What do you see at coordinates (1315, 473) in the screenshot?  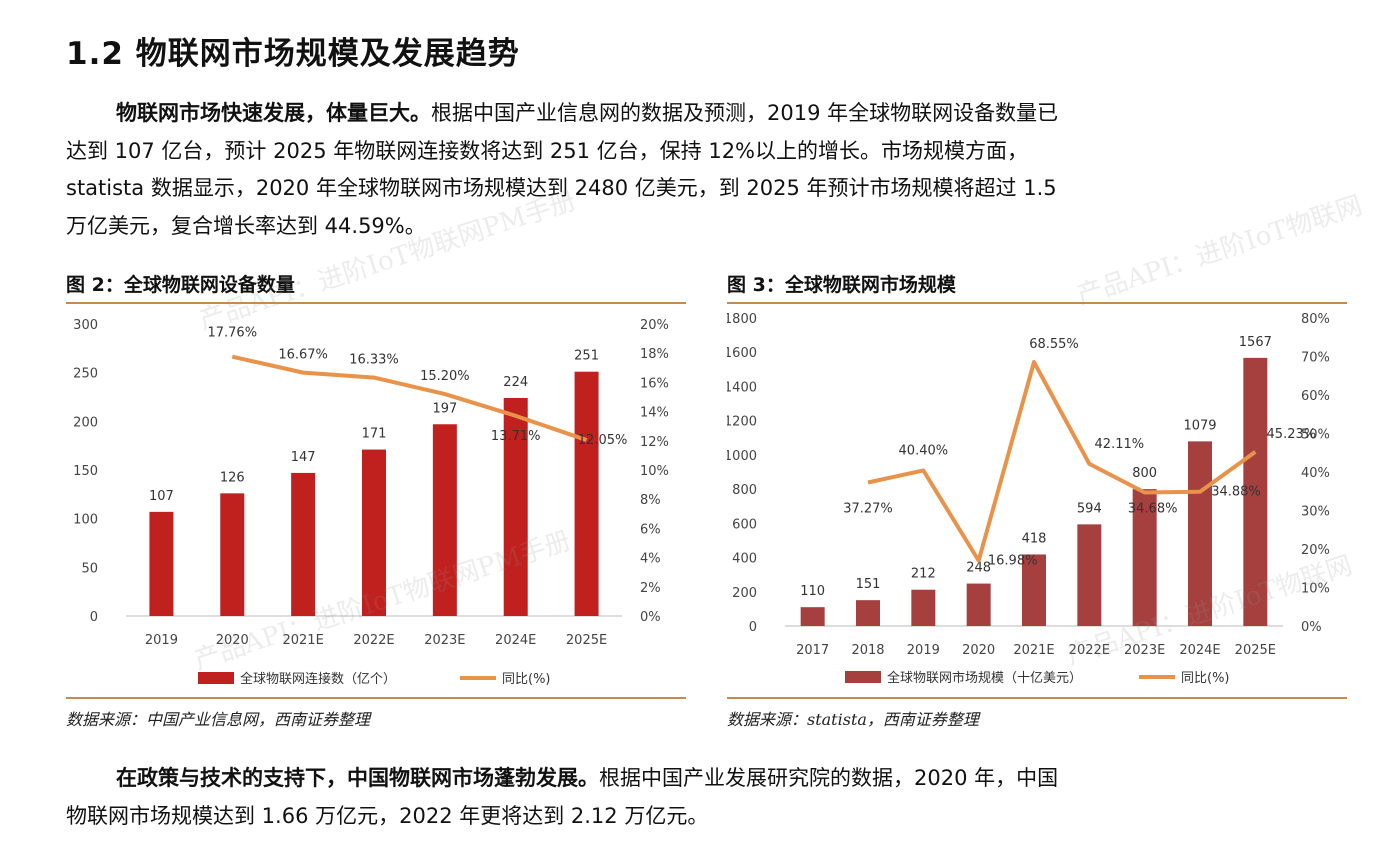 I see `fig3-y2-tick: 40%` at bounding box center [1315, 473].